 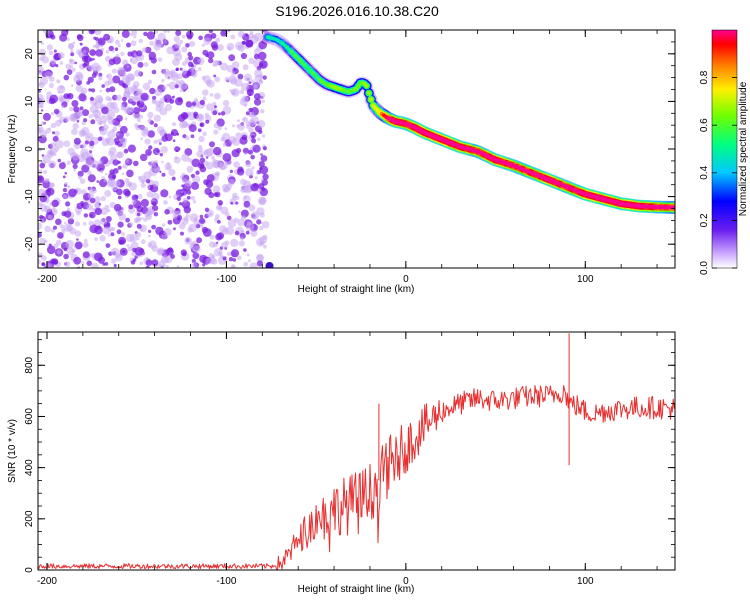 I want to click on top-x-tick-label: -200, so click(x=47, y=279).